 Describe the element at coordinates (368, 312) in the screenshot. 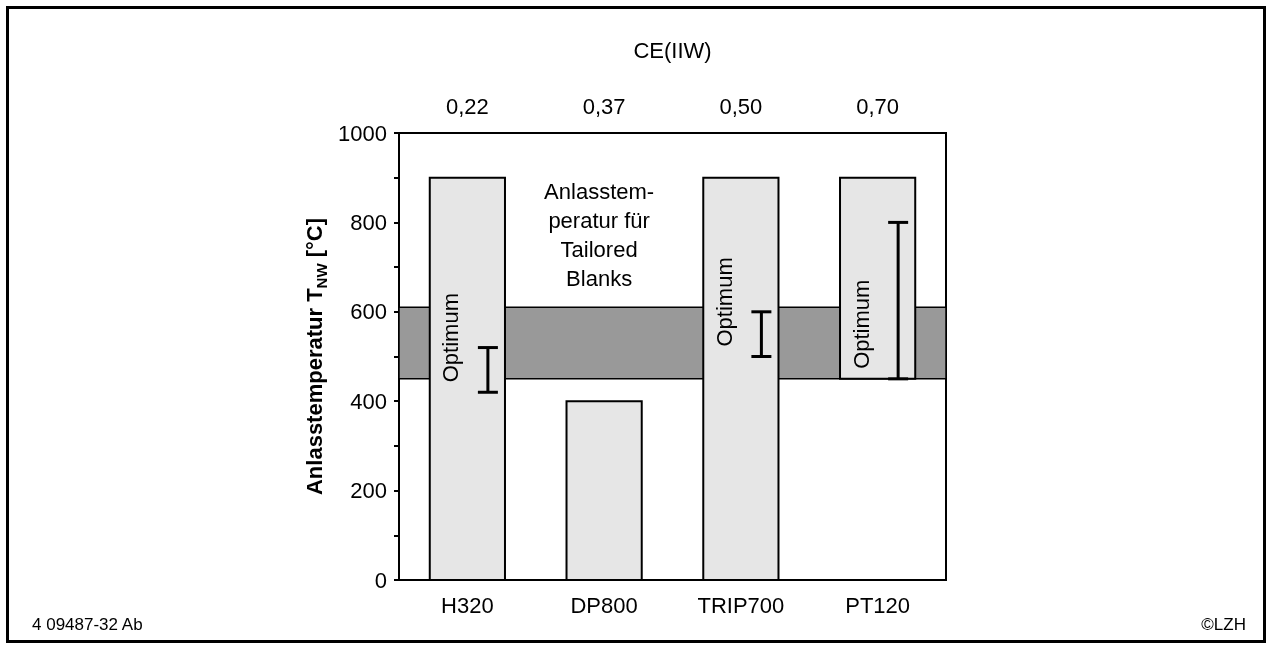

I see `y-tick-label: 600` at that location.